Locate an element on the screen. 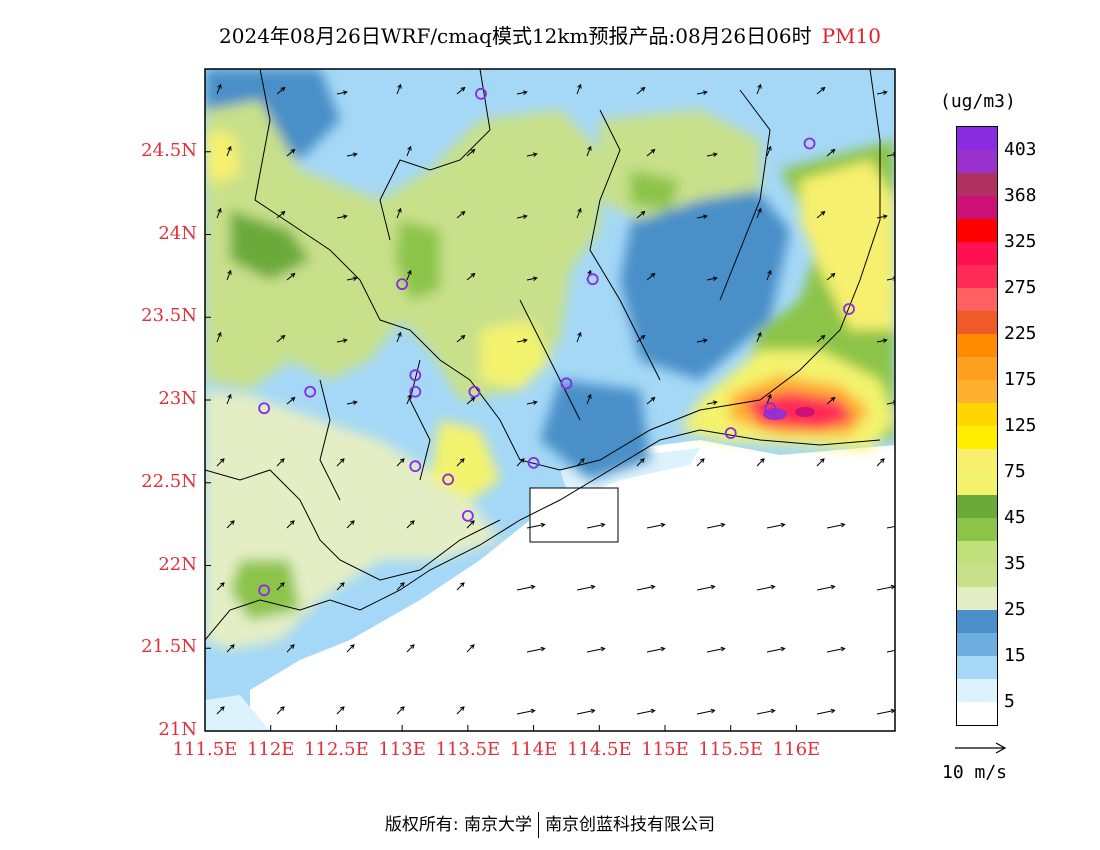 This screenshot has width=1100, height=850. lon-label: 111.5E is located at coordinates (205, 749).